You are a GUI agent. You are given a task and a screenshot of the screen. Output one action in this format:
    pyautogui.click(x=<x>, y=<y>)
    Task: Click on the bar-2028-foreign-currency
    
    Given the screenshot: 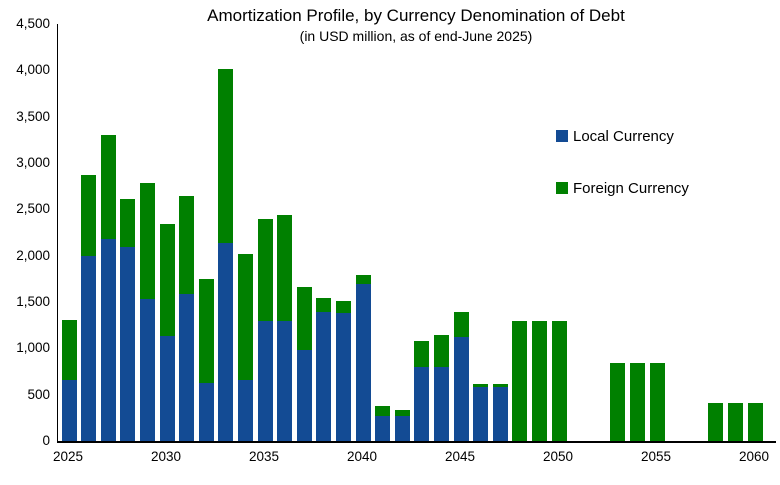 What is the action you would take?
    pyautogui.click(x=128, y=223)
    